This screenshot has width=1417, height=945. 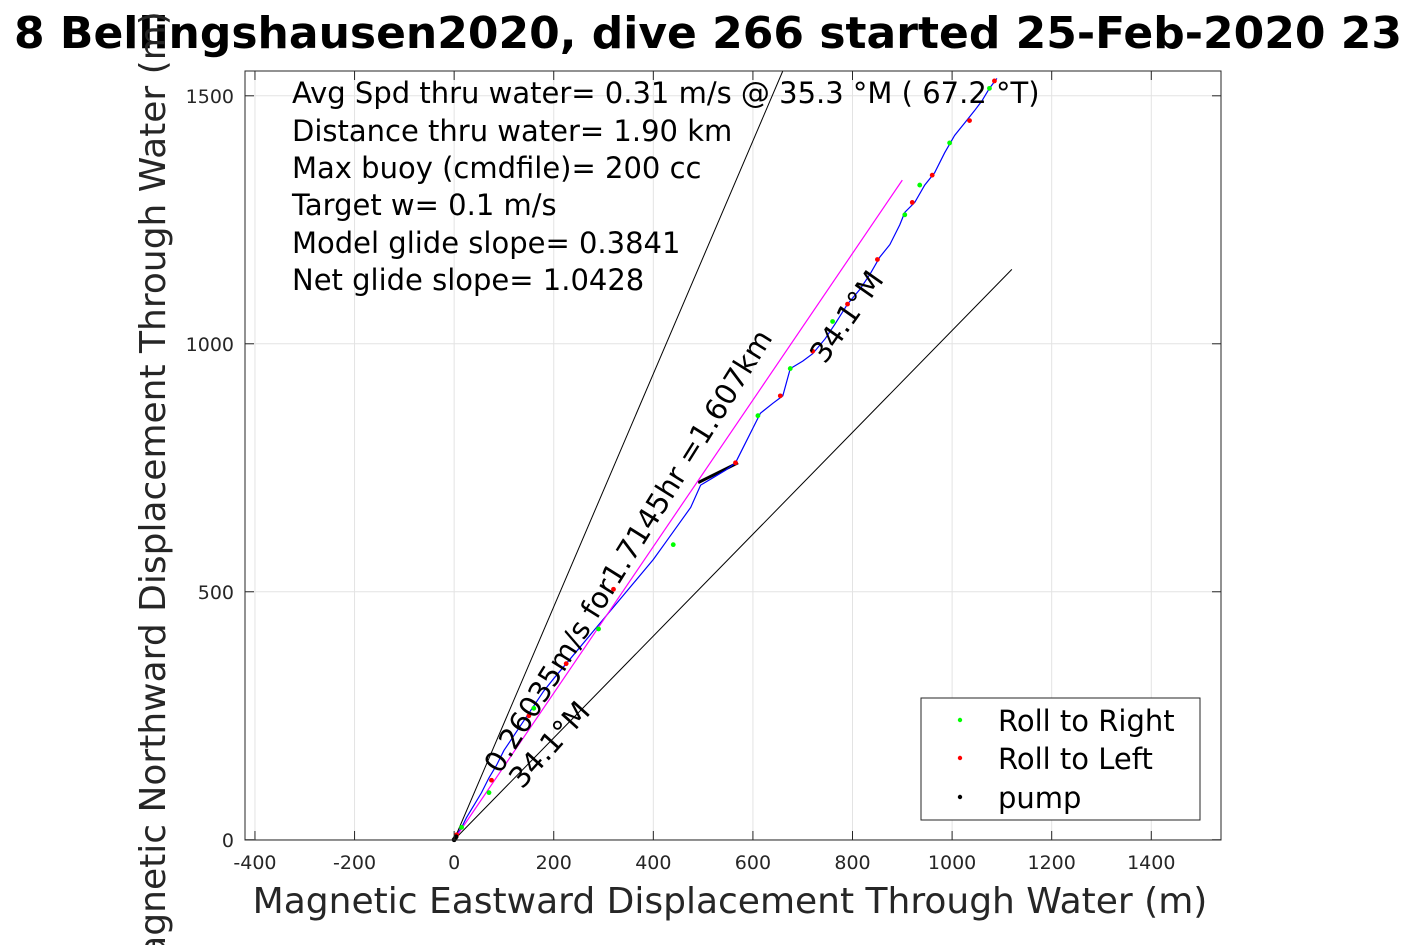 I want to click on x-tick-label: -400, so click(x=254, y=863).